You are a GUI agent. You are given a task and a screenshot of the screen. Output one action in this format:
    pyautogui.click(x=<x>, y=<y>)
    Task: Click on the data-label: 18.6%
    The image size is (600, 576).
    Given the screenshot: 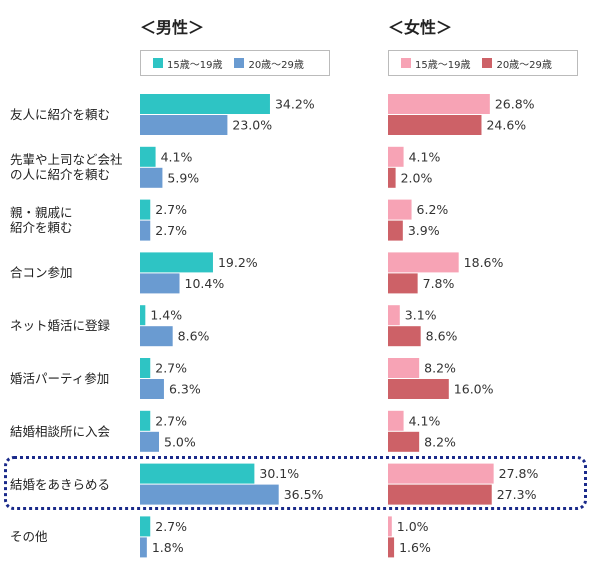 What is the action you would take?
    pyautogui.click(x=484, y=262)
    